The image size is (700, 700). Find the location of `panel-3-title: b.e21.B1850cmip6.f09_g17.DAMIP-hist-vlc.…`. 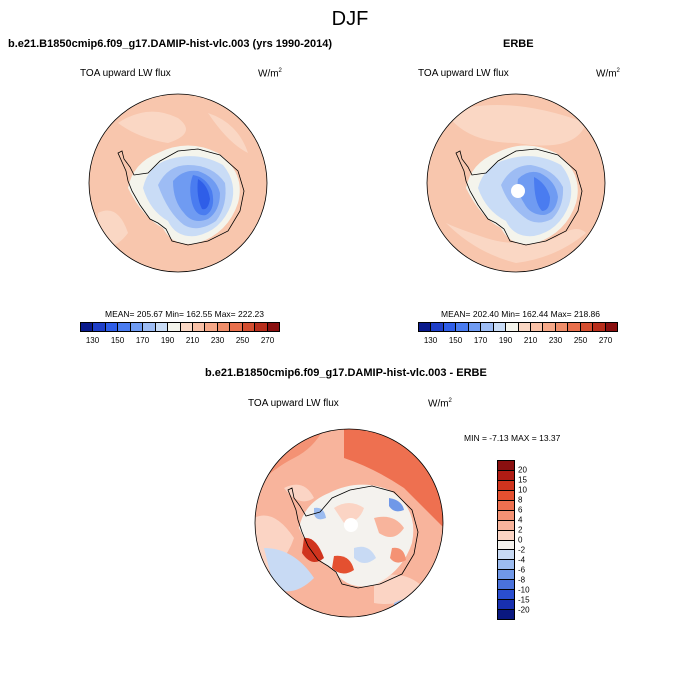

panel-3-title: b.e21.B1850cmip6.f09_g17.DAMIP-hist-vlc.… is located at coordinates (346, 373).